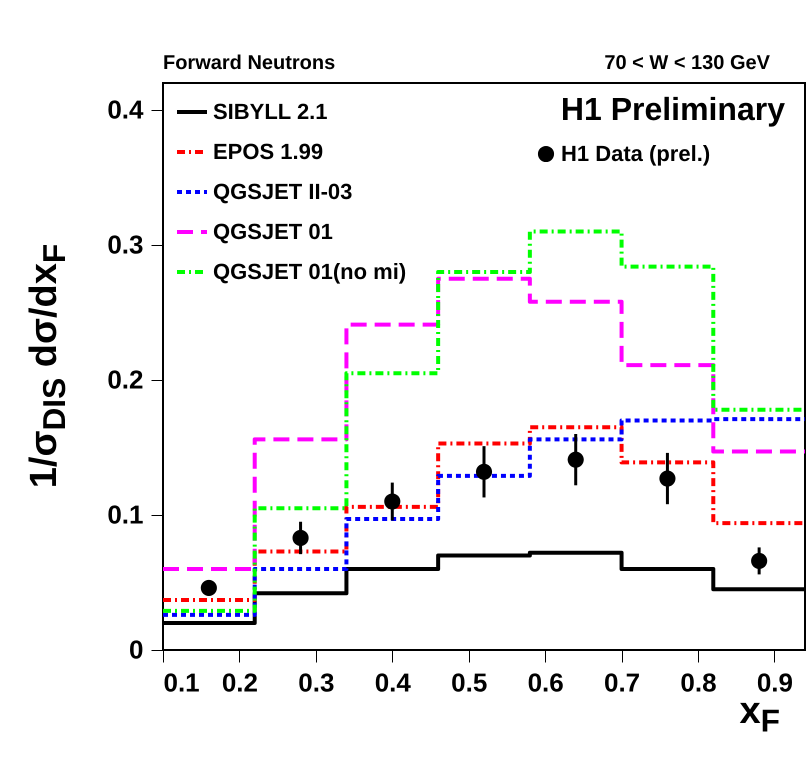  What do you see at coordinates (125, 109) in the screenshot?
I see `y-tick-label: 0.4` at bounding box center [125, 109].